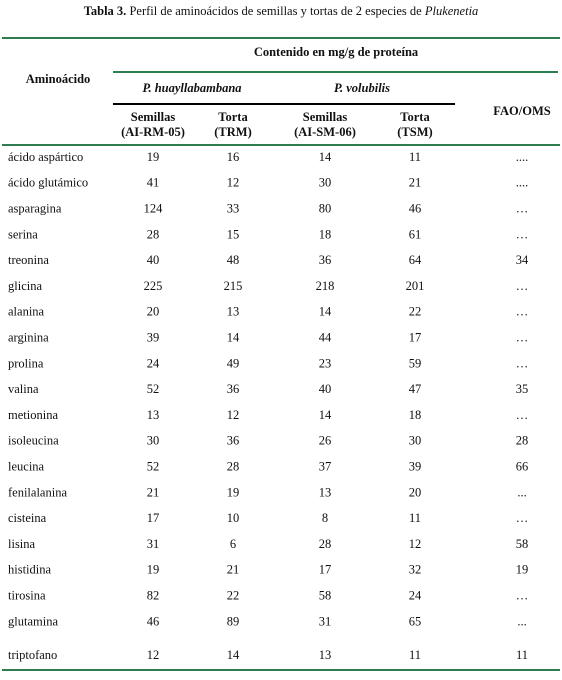  Describe the element at coordinates (415, 389) in the screenshot. I see `cell: 47` at that location.